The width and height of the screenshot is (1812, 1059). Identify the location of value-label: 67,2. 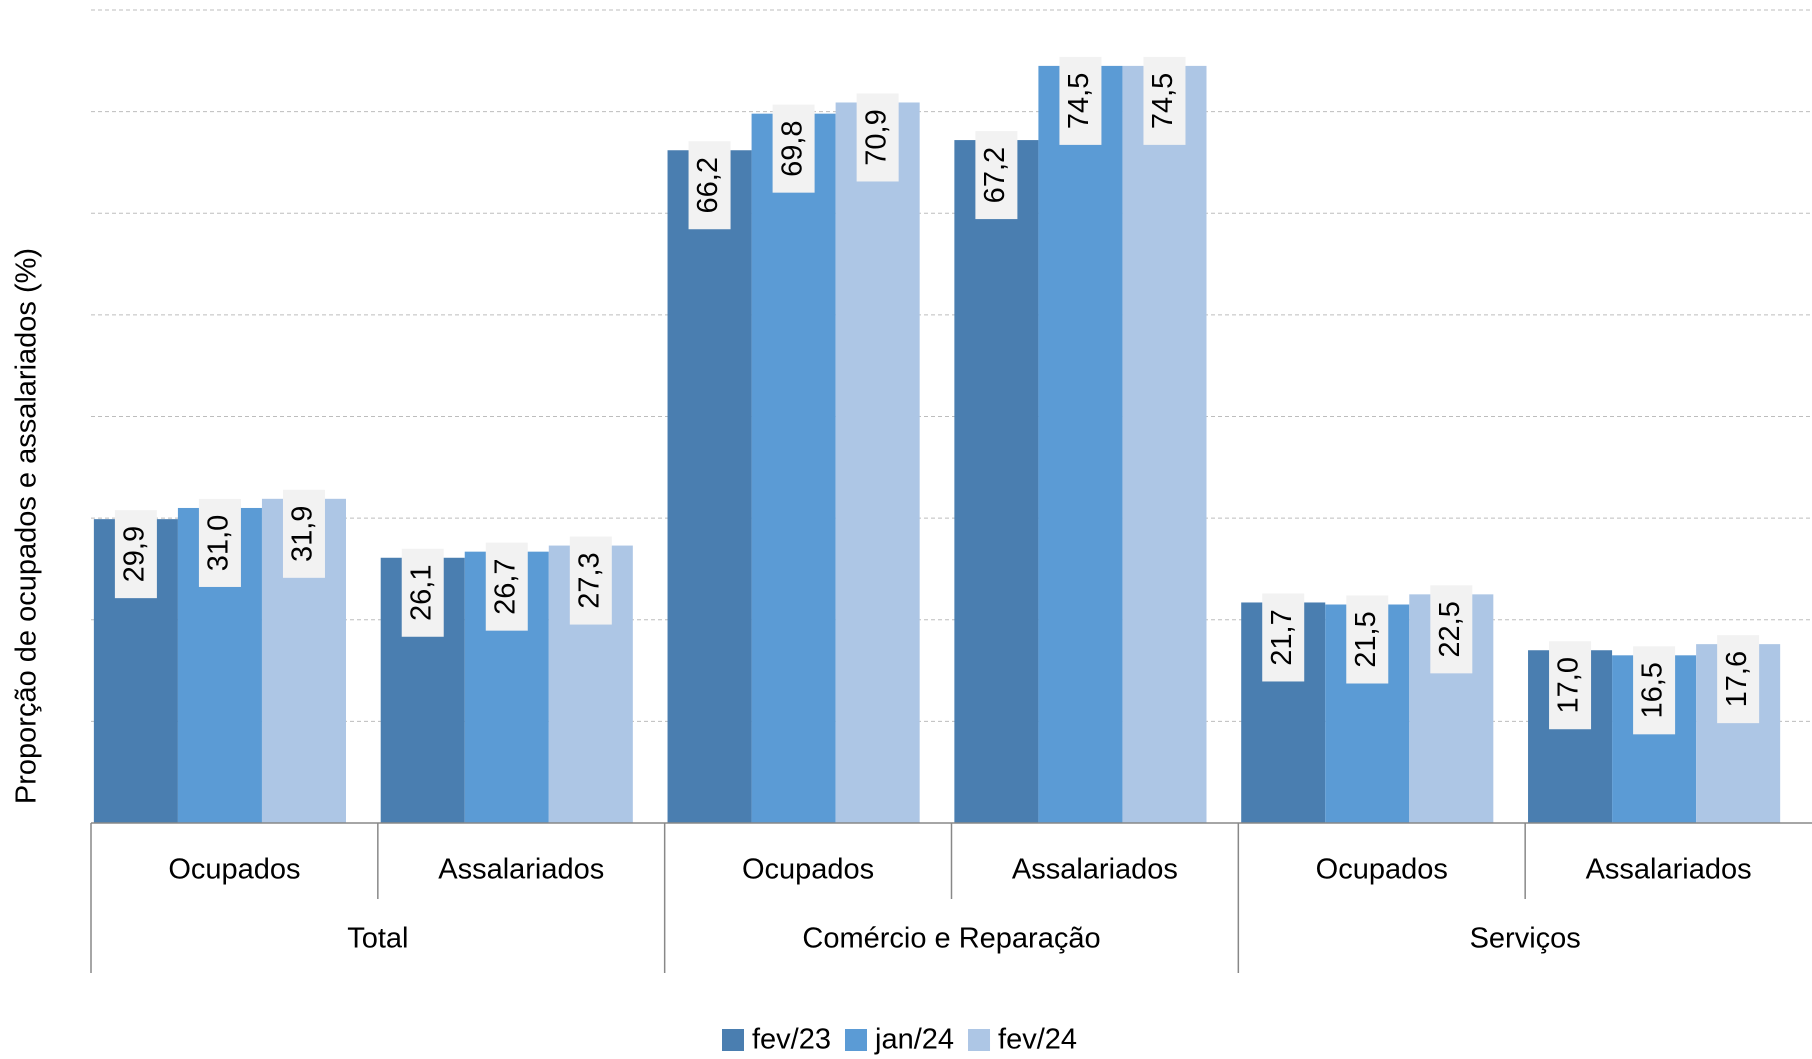
(995, 175).